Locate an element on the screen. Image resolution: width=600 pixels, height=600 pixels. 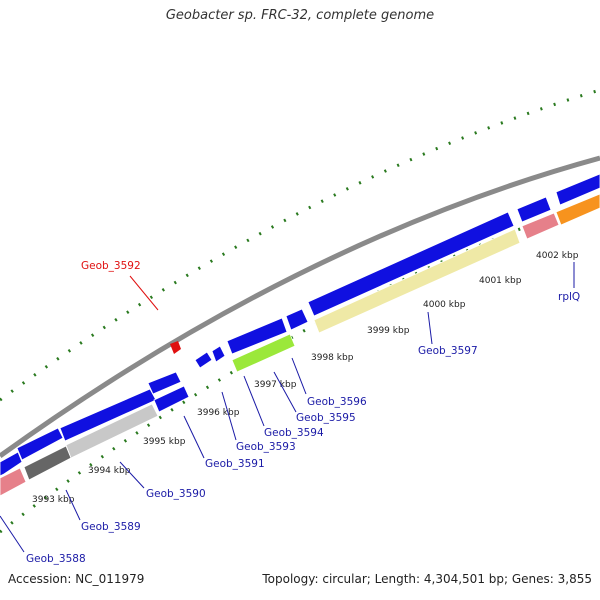
kbp-label: 3994 kbp is located at coordinates (109, 471).